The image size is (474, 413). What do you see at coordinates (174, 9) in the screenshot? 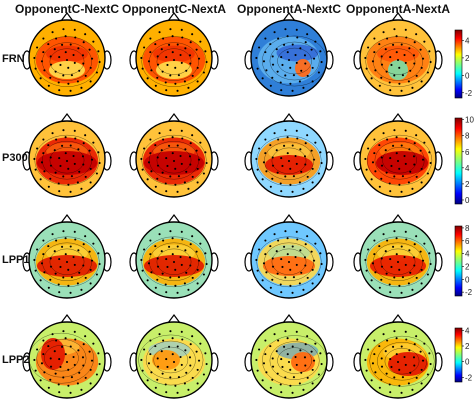
I see `column-title-2: OpponentC-NextA` at bounding box center [174, 9].